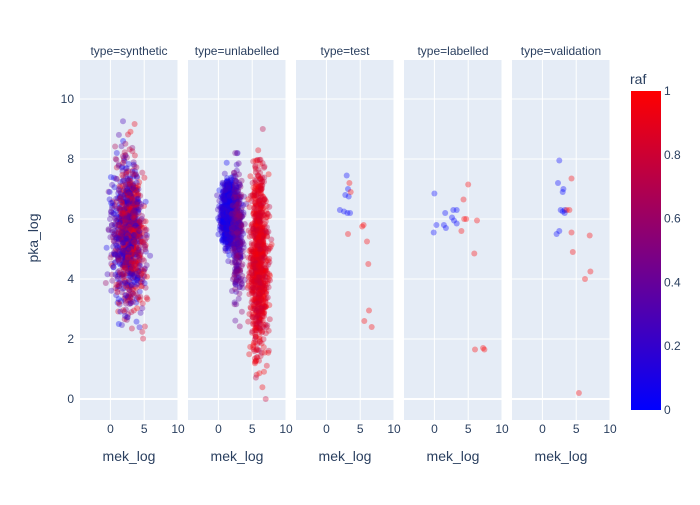 This screenshot has height=505, width=700. Describe the element at coordinates (502, 429) in the screenshot. I see `x-tick-label: 10` at that location.